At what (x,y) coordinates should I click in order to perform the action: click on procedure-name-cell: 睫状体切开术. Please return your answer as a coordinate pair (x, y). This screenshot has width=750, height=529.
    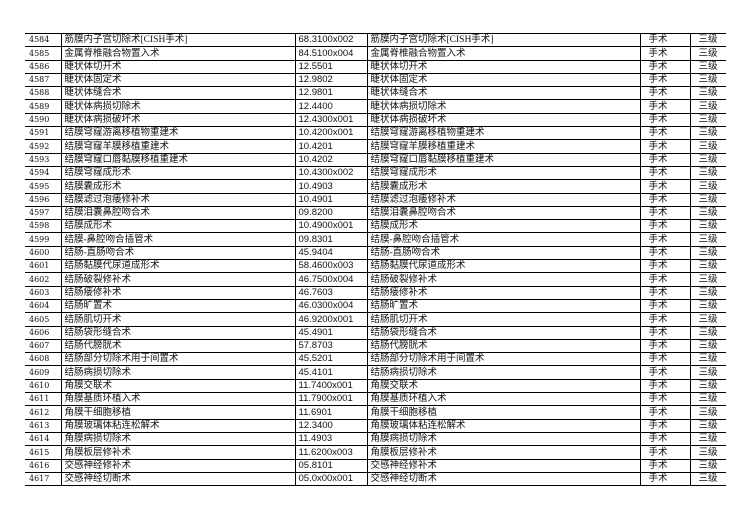
    Looking at the image, I should click on (178, 66).